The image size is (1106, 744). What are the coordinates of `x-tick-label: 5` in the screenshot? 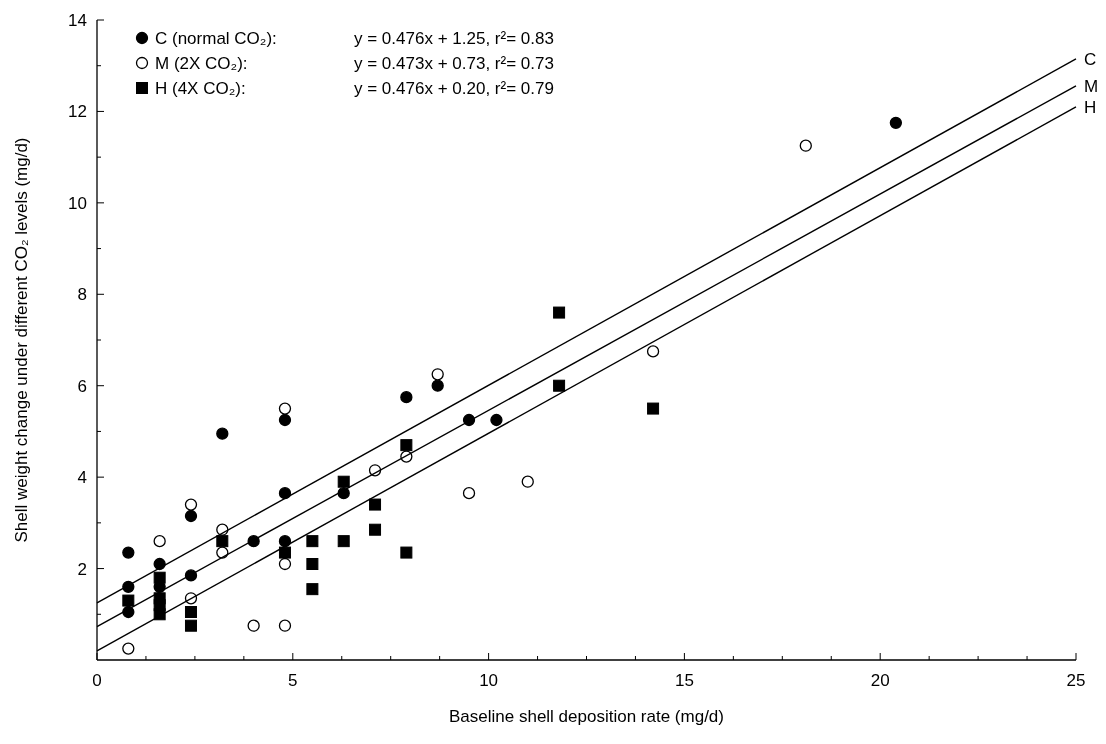 It's located at (293, 680).